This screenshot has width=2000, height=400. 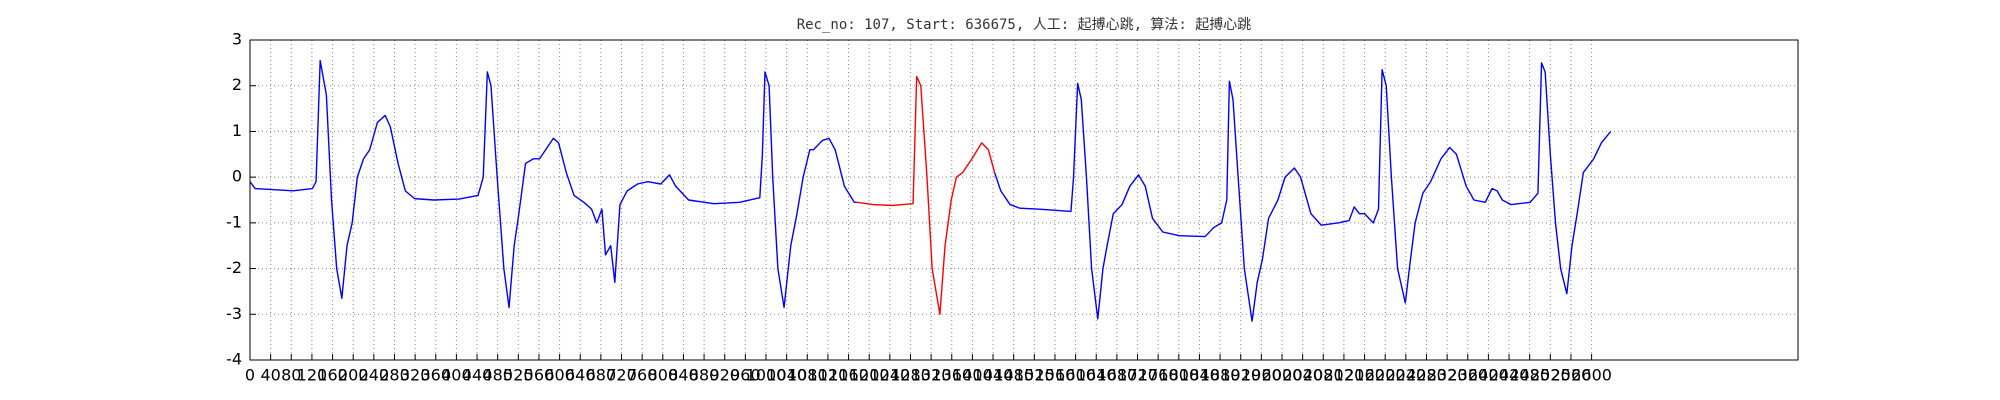 What do you see at coordinates (435, 375) in the screenshot?
I see `x-tick-label: 360` at bounding box center [435, 375].